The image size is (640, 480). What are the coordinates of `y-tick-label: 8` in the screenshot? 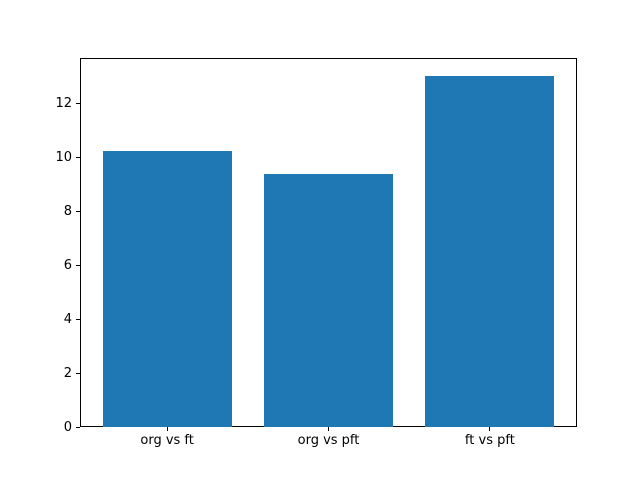 It's located at (67, 212).